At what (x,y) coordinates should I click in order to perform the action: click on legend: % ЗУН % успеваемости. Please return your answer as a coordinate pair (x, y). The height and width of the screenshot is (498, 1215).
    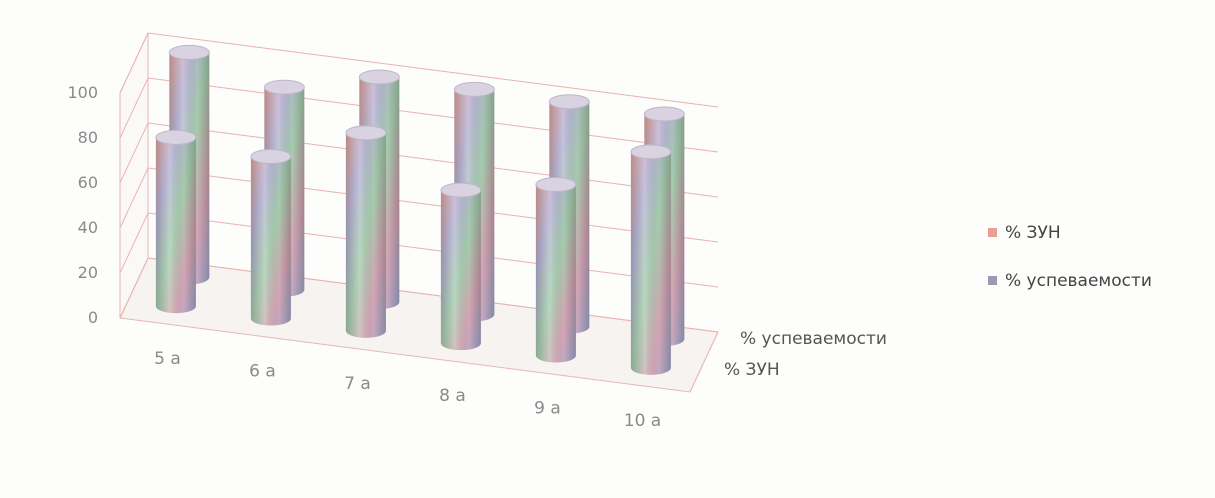
    Looking at the image, I should click on (1070, 257).